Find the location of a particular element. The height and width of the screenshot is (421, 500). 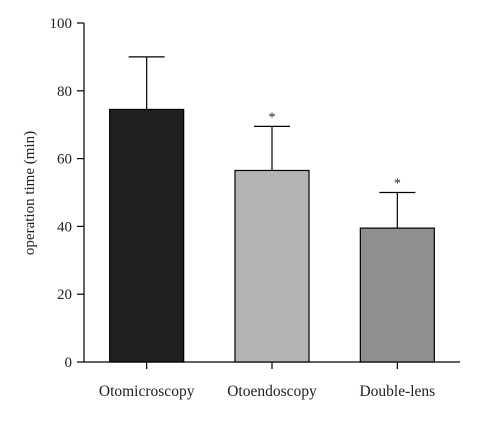

bar-otomicroscopy is located at coordinates (147, 235).